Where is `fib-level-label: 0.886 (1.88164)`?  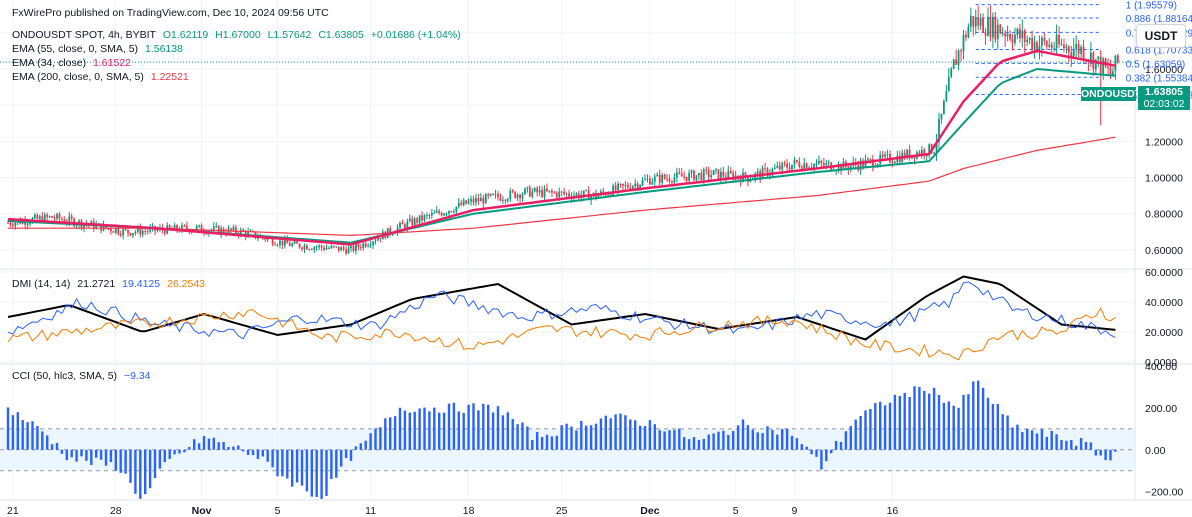 fib-level-label: 0.886 (1.88164) is located at coordinates (1159, 19).